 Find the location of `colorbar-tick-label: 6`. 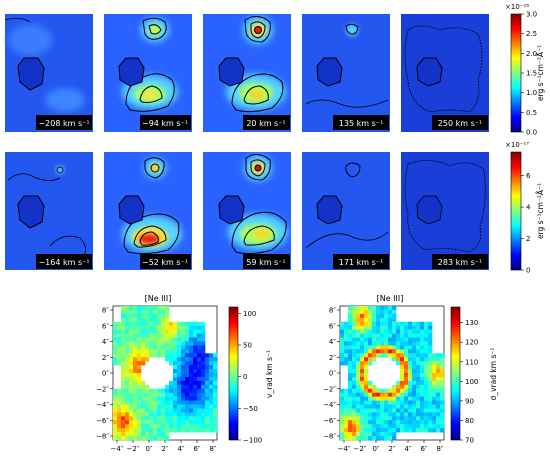

colorbar-tick-label: 6 is located at coordinates (528, 176).